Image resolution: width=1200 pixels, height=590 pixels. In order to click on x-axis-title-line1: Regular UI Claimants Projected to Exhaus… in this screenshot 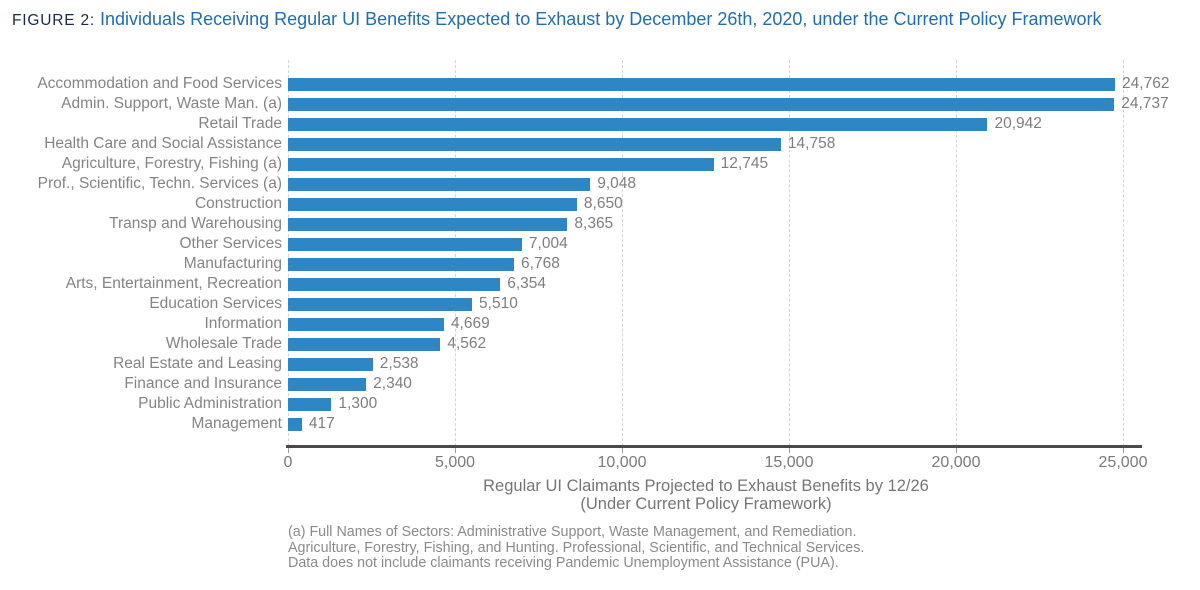, I will do `click(706, 486)`.